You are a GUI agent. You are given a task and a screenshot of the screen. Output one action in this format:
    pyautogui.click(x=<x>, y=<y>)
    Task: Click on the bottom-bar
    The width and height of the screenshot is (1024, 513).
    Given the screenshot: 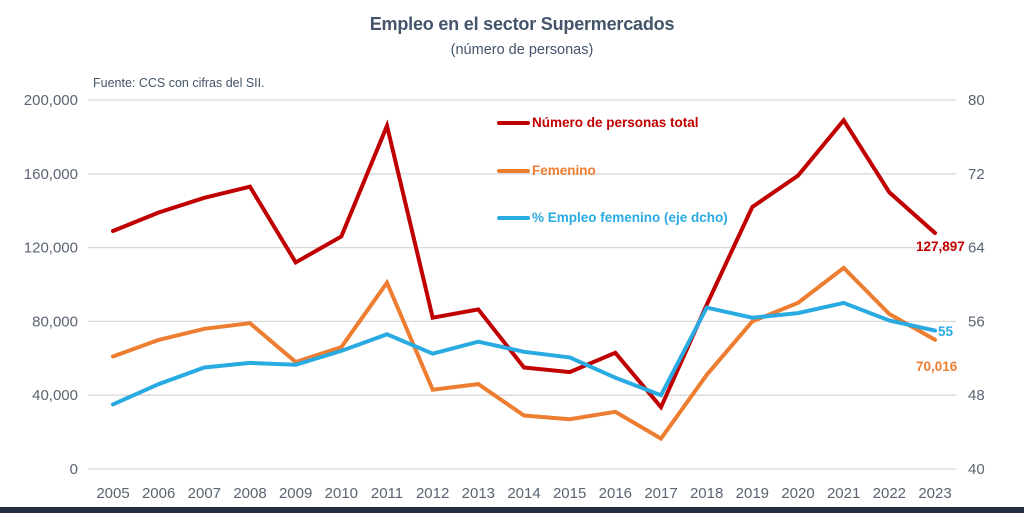 What is the action you would take?
    pyautogui.click(x=512, y=510)
    